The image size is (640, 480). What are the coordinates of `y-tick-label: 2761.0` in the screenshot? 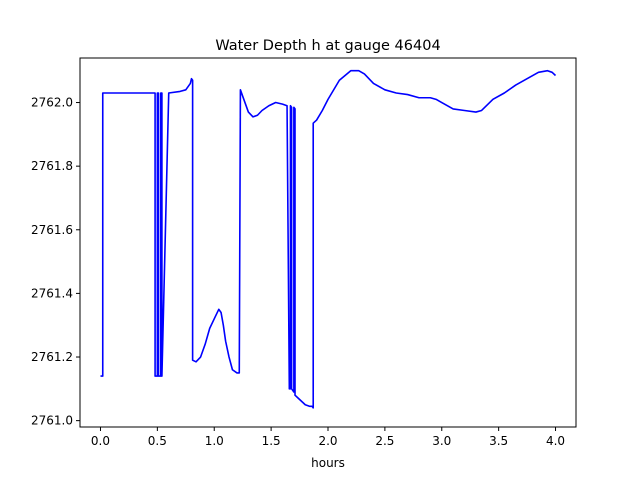 It's located at (52, 421).